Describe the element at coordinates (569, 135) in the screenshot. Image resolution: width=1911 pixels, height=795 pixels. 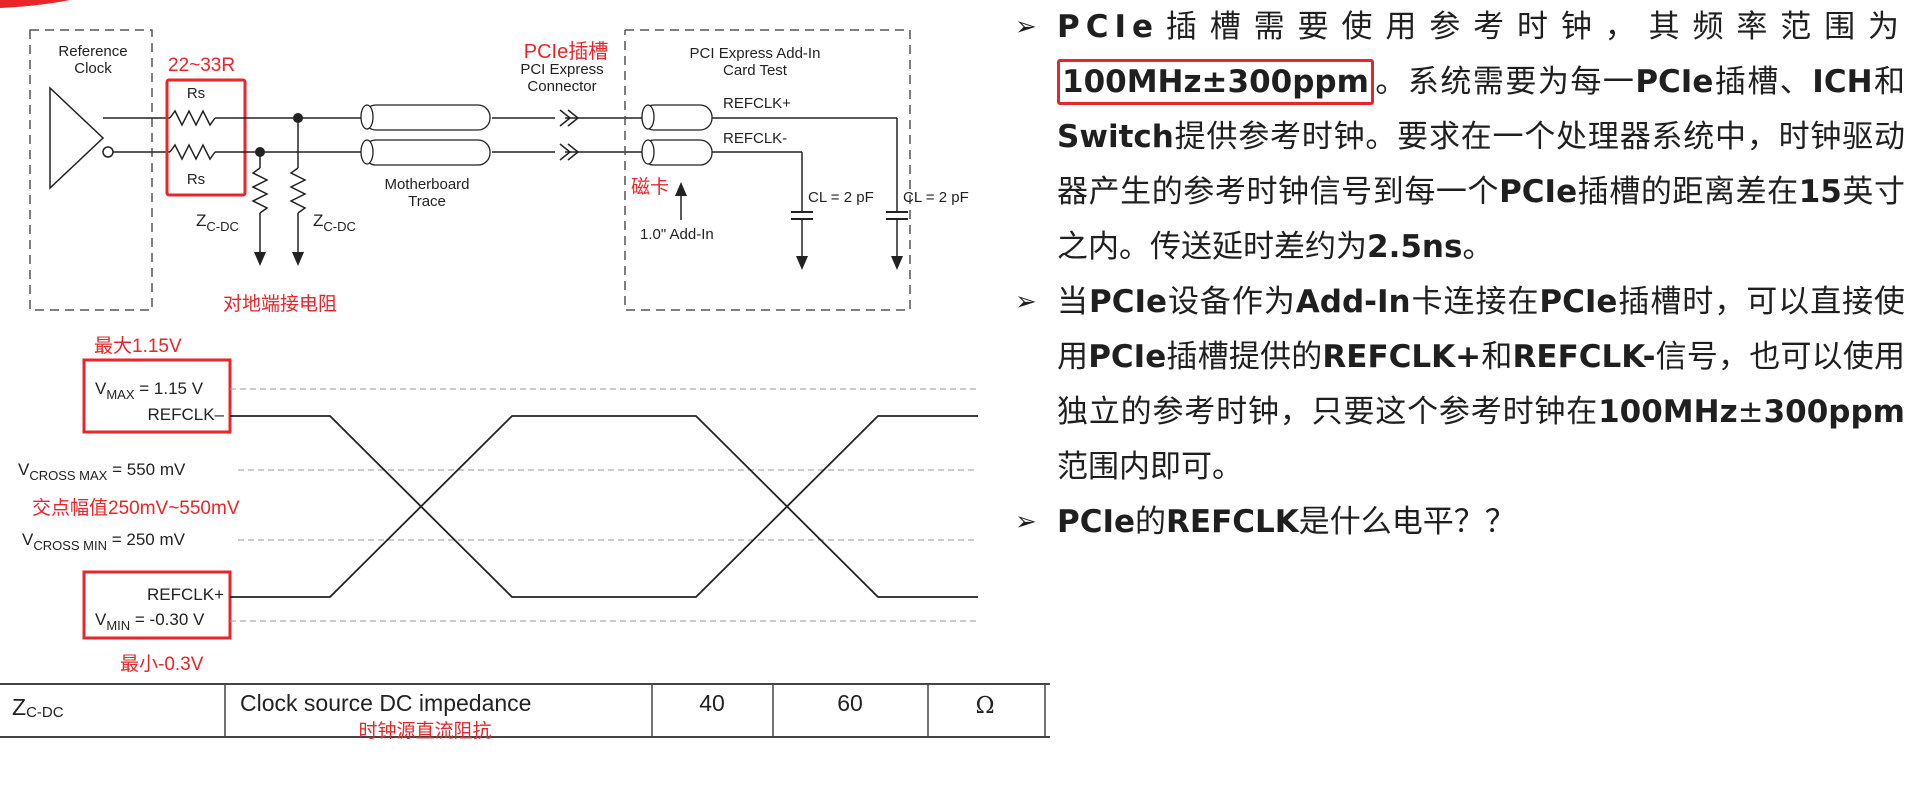
I see `connector-chevrons` at that location.